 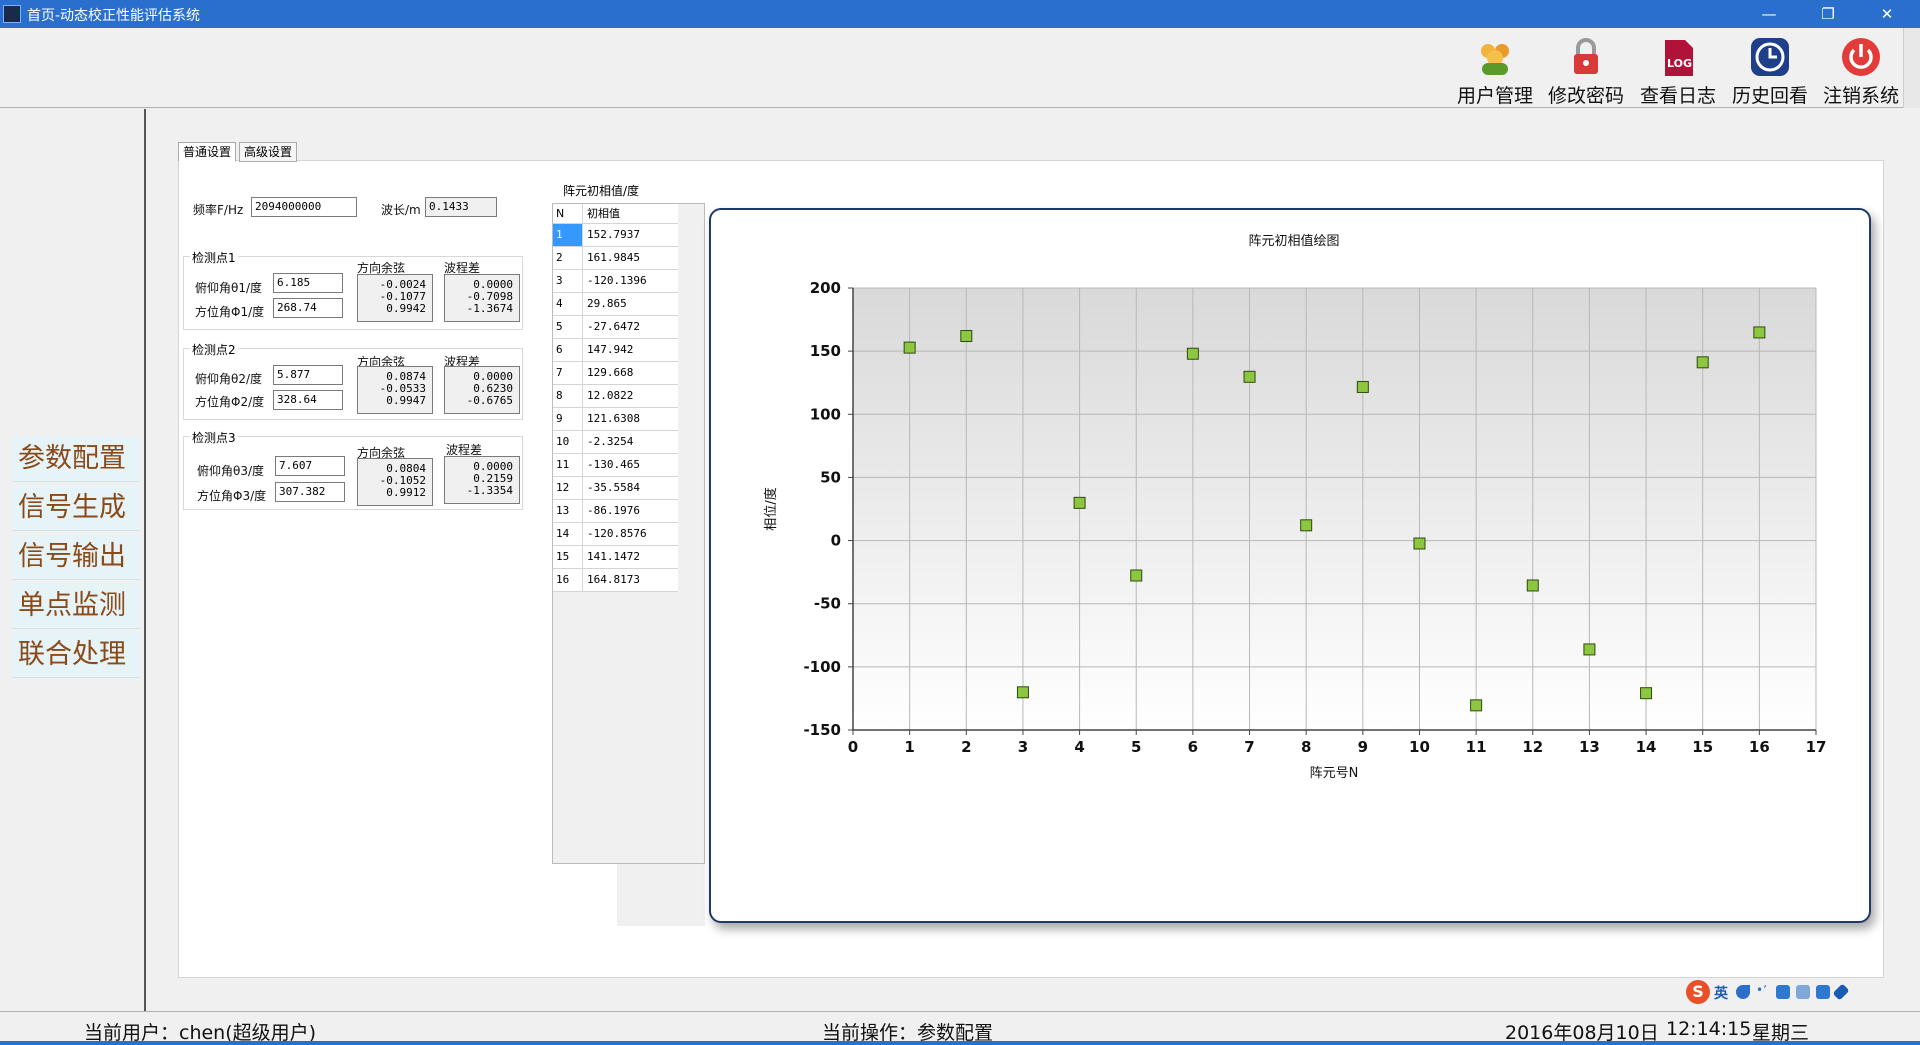 What do you see at coordinates (568, 557) in the screenshot?
I see `row-index: 15` at bounding box center [568, 557].